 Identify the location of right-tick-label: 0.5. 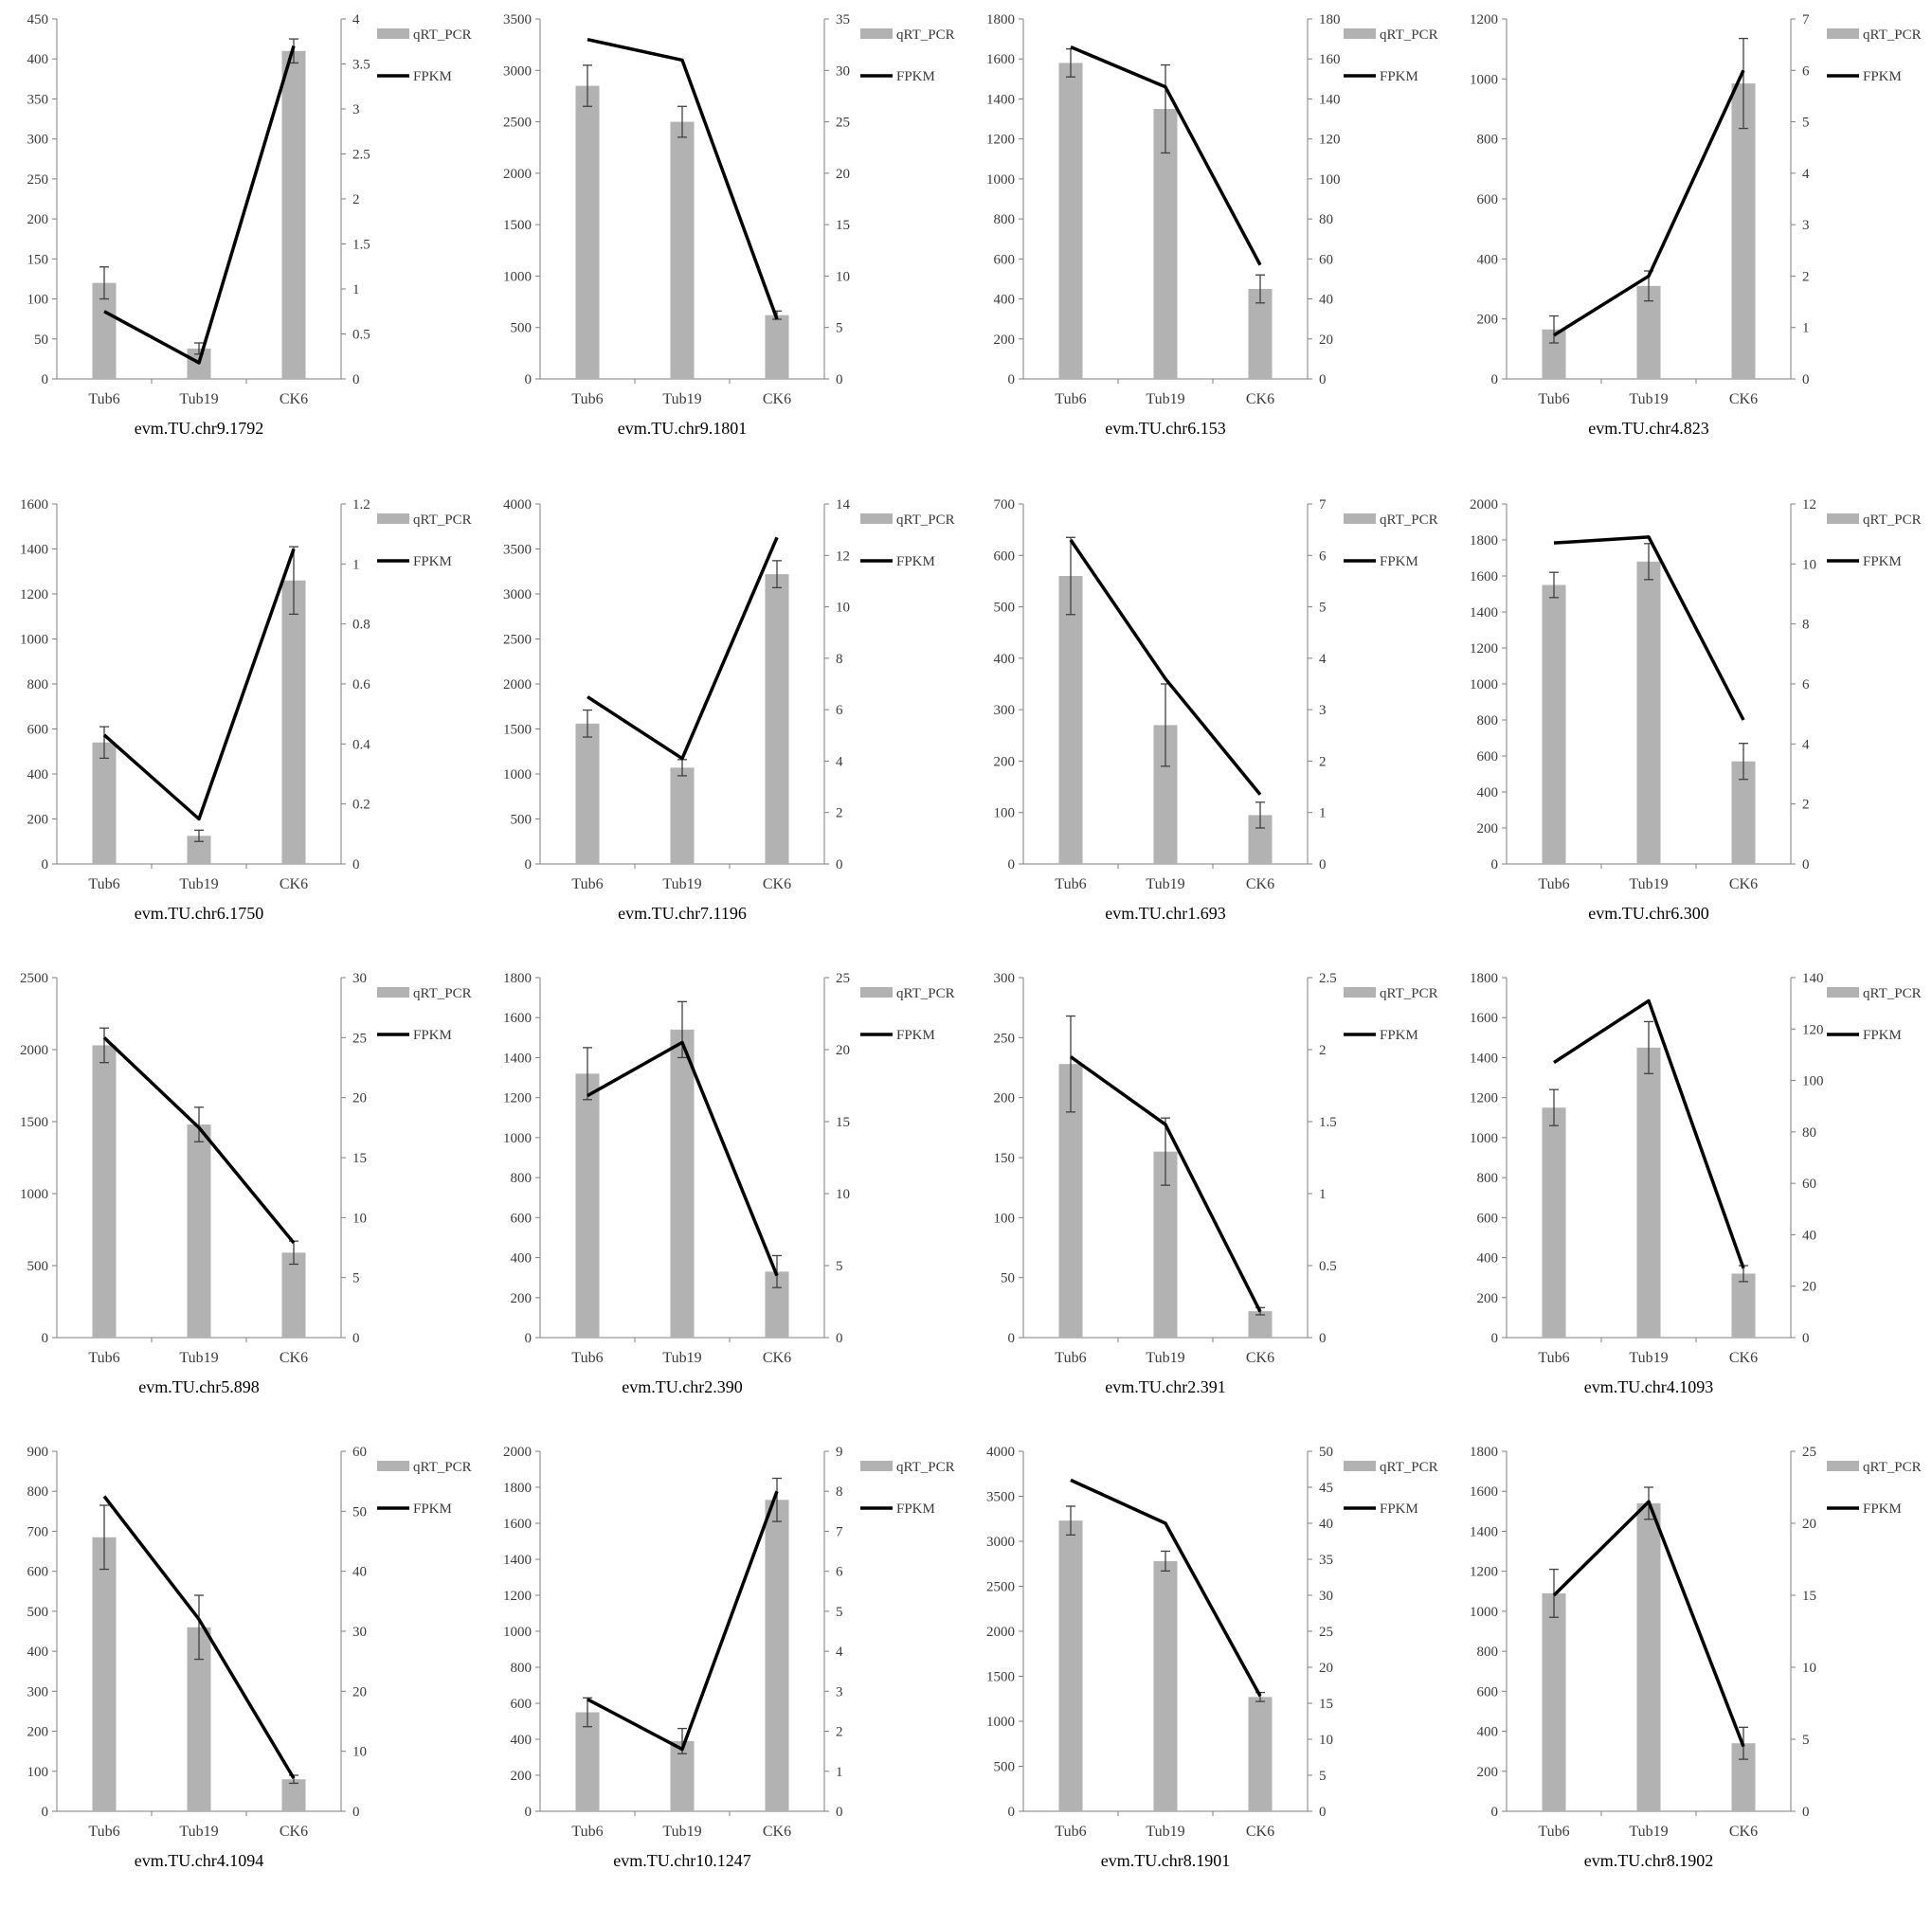
(1328, 1266).